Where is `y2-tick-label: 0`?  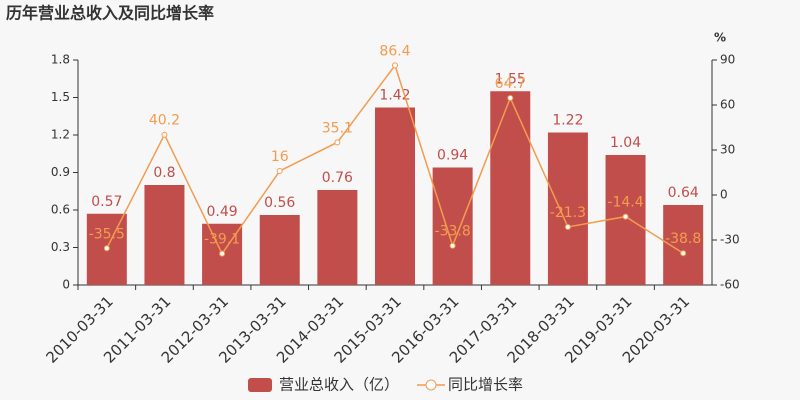
y2-tick-label: 0 is located at coordinates (724, 195).